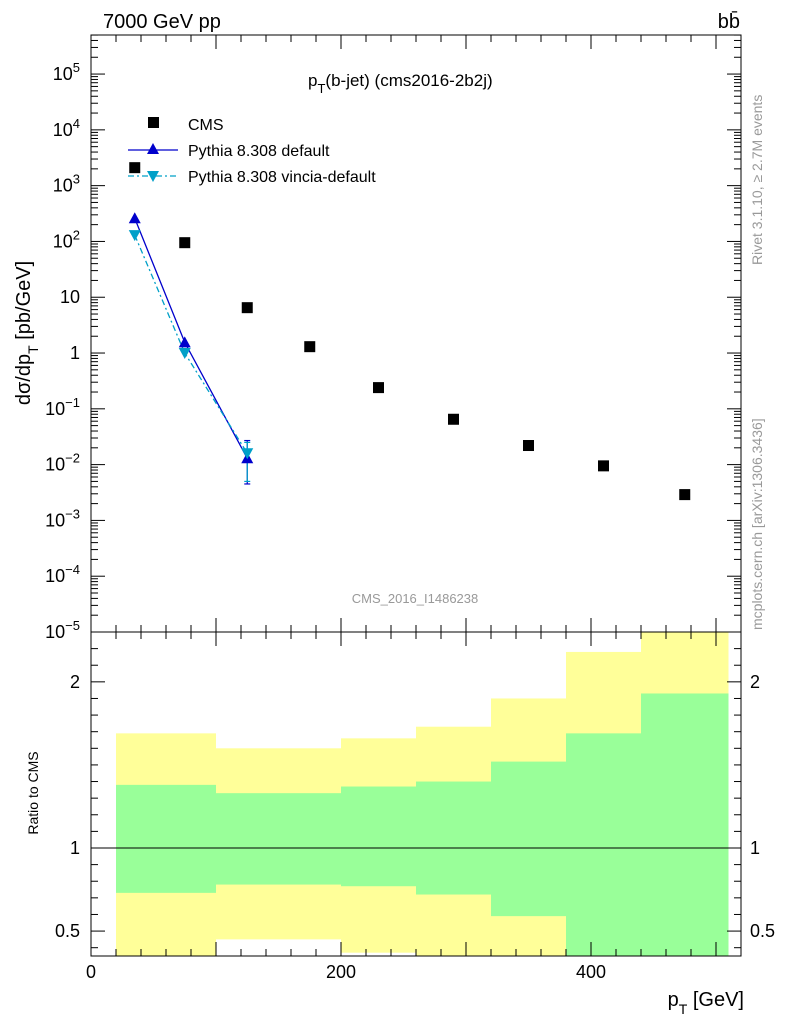 This screenshot has height=1024, width=786. I want to click on ratio-y-axis-label-text: Ratio to CMS, so click(33, 792).